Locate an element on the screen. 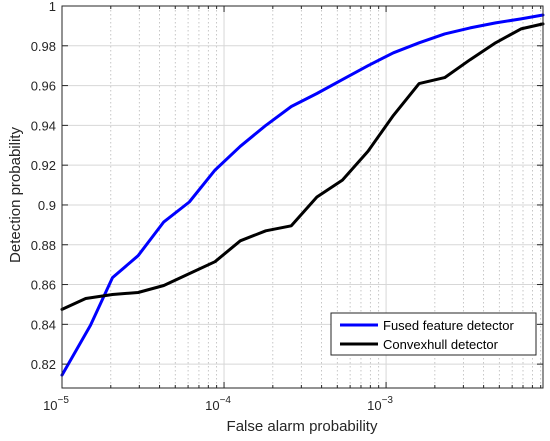 The image size is (550, 441). legend-label-fused: Fused feature detector is located at coordinates (448, 325).